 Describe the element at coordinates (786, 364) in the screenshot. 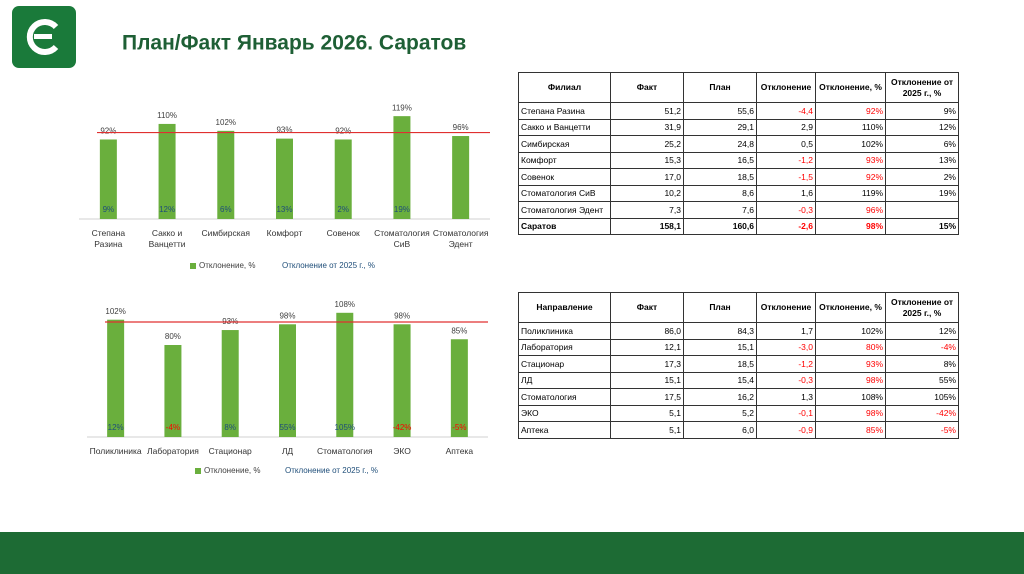

I see `table-cell: -1,2` at that location.